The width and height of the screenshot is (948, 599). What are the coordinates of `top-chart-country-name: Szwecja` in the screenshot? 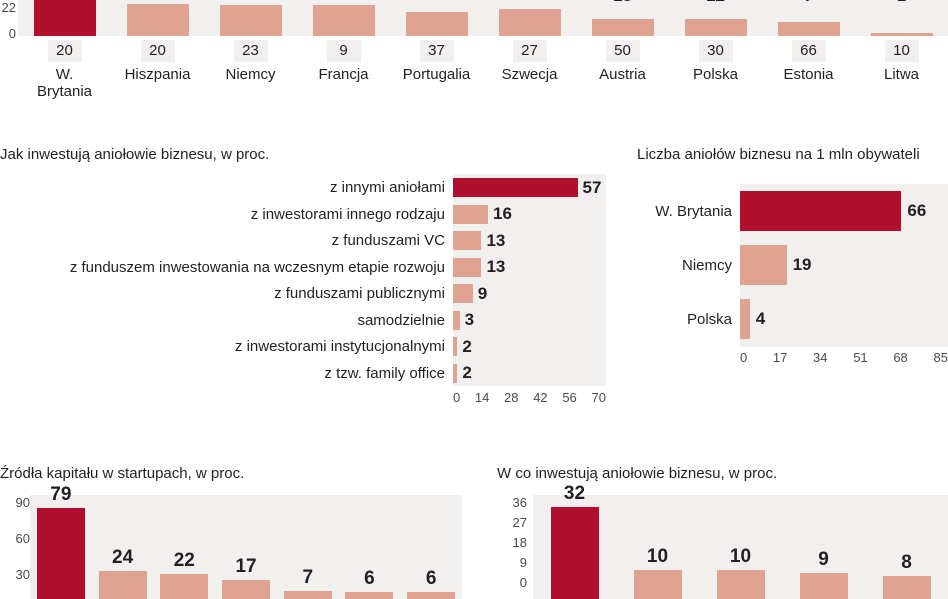 It's located at (529, 75).